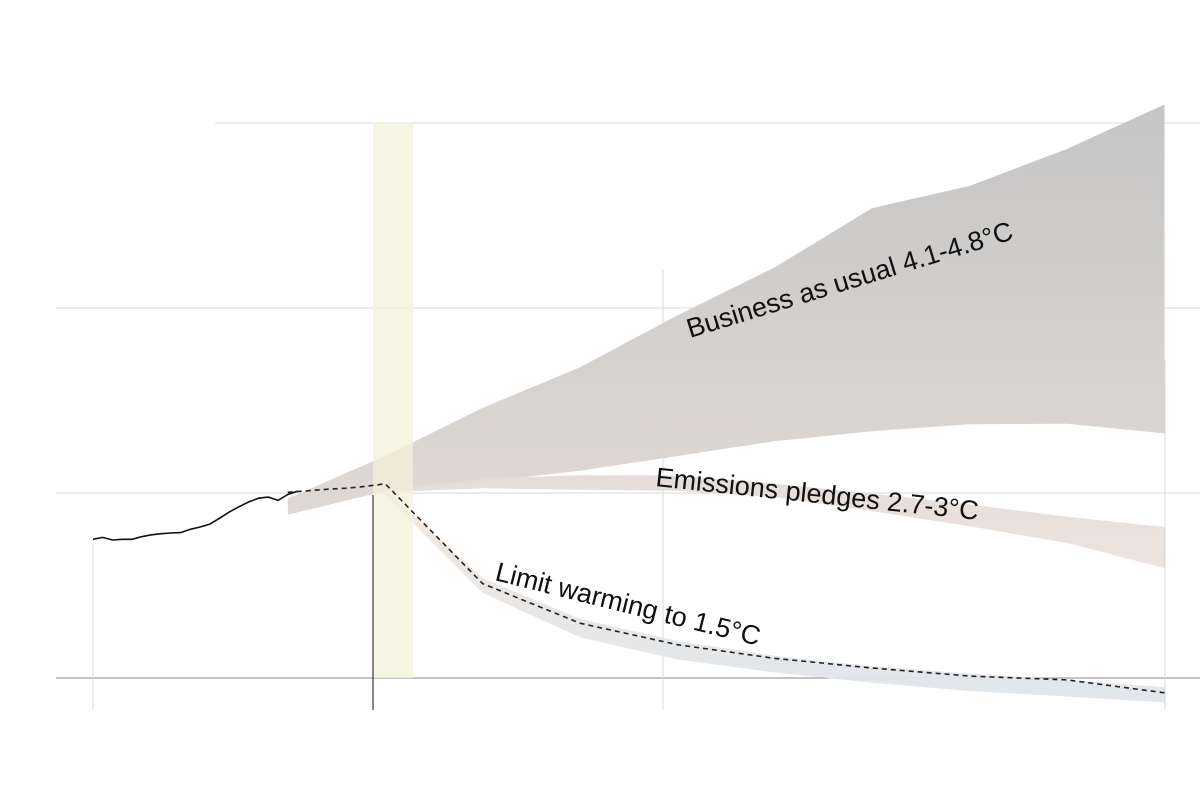 The image size is (1200, 798). I want to click on present-highlight-band, so click(393, 400).